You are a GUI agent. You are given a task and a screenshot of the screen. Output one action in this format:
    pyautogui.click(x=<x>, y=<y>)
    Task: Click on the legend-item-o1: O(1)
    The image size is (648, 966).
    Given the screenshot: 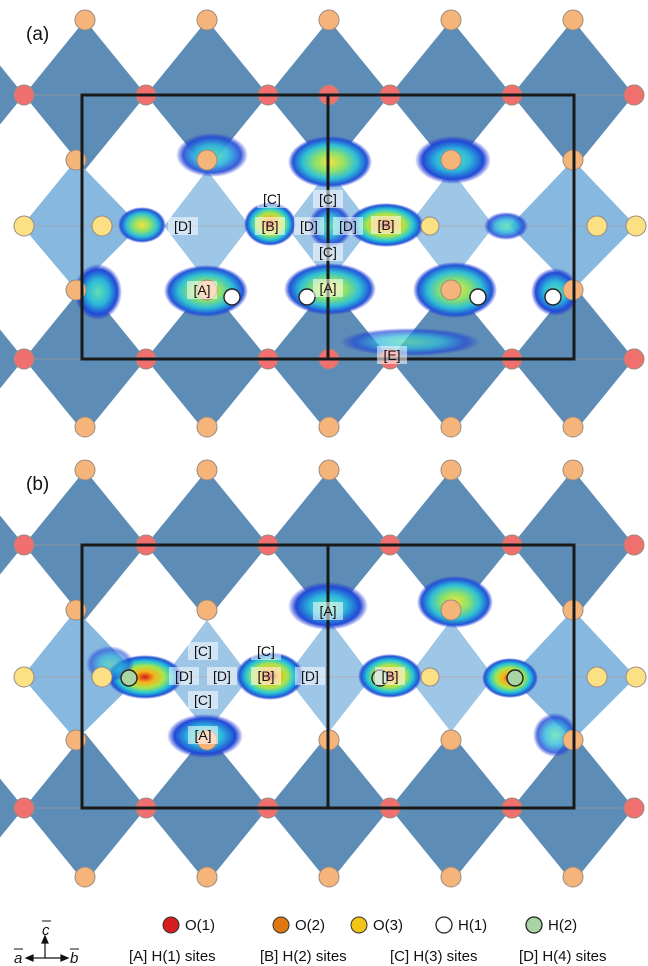 What is the action you would take?
    pyautogui.click(x=188, y=925)
    